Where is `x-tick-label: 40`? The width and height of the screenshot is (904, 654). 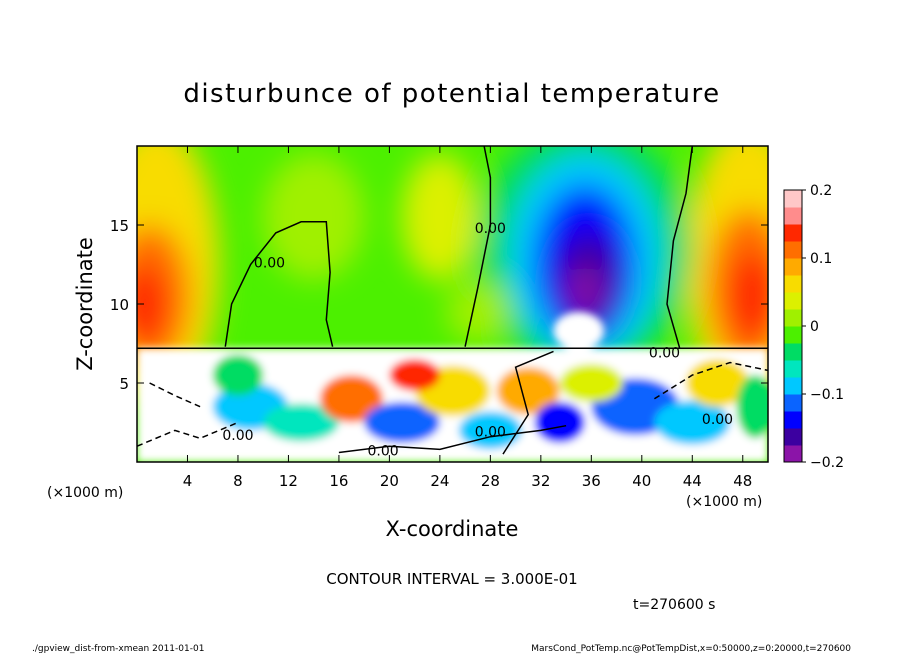 x-tick-label: 40 is located at coordinates (641, 481).